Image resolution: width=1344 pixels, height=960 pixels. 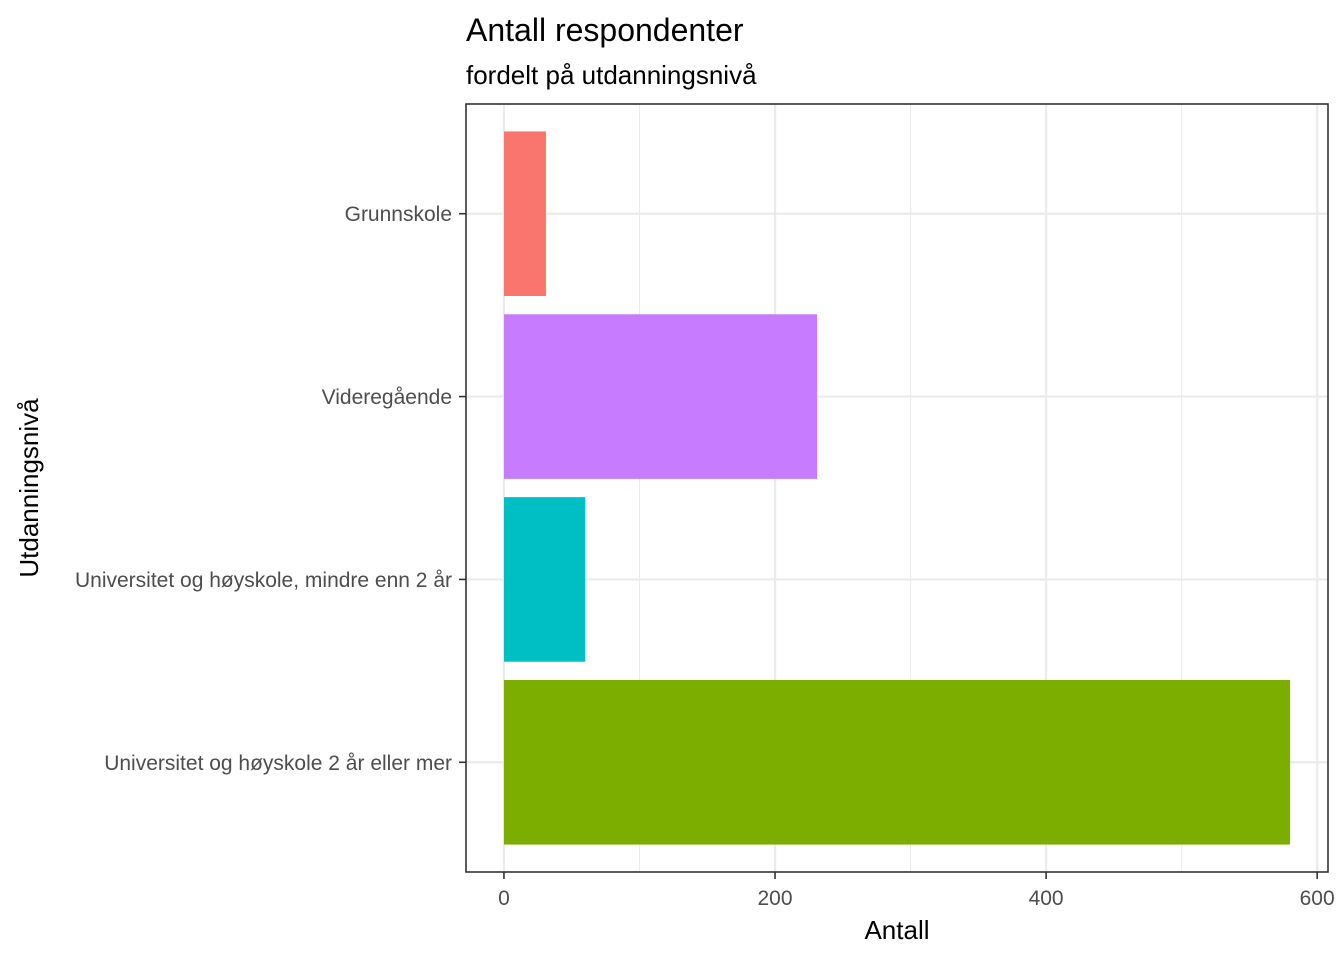 What do you see at coordinates (774, 898) in the screenshot?
I see `x-tick-label: 200` at bounding box center [774, 898].